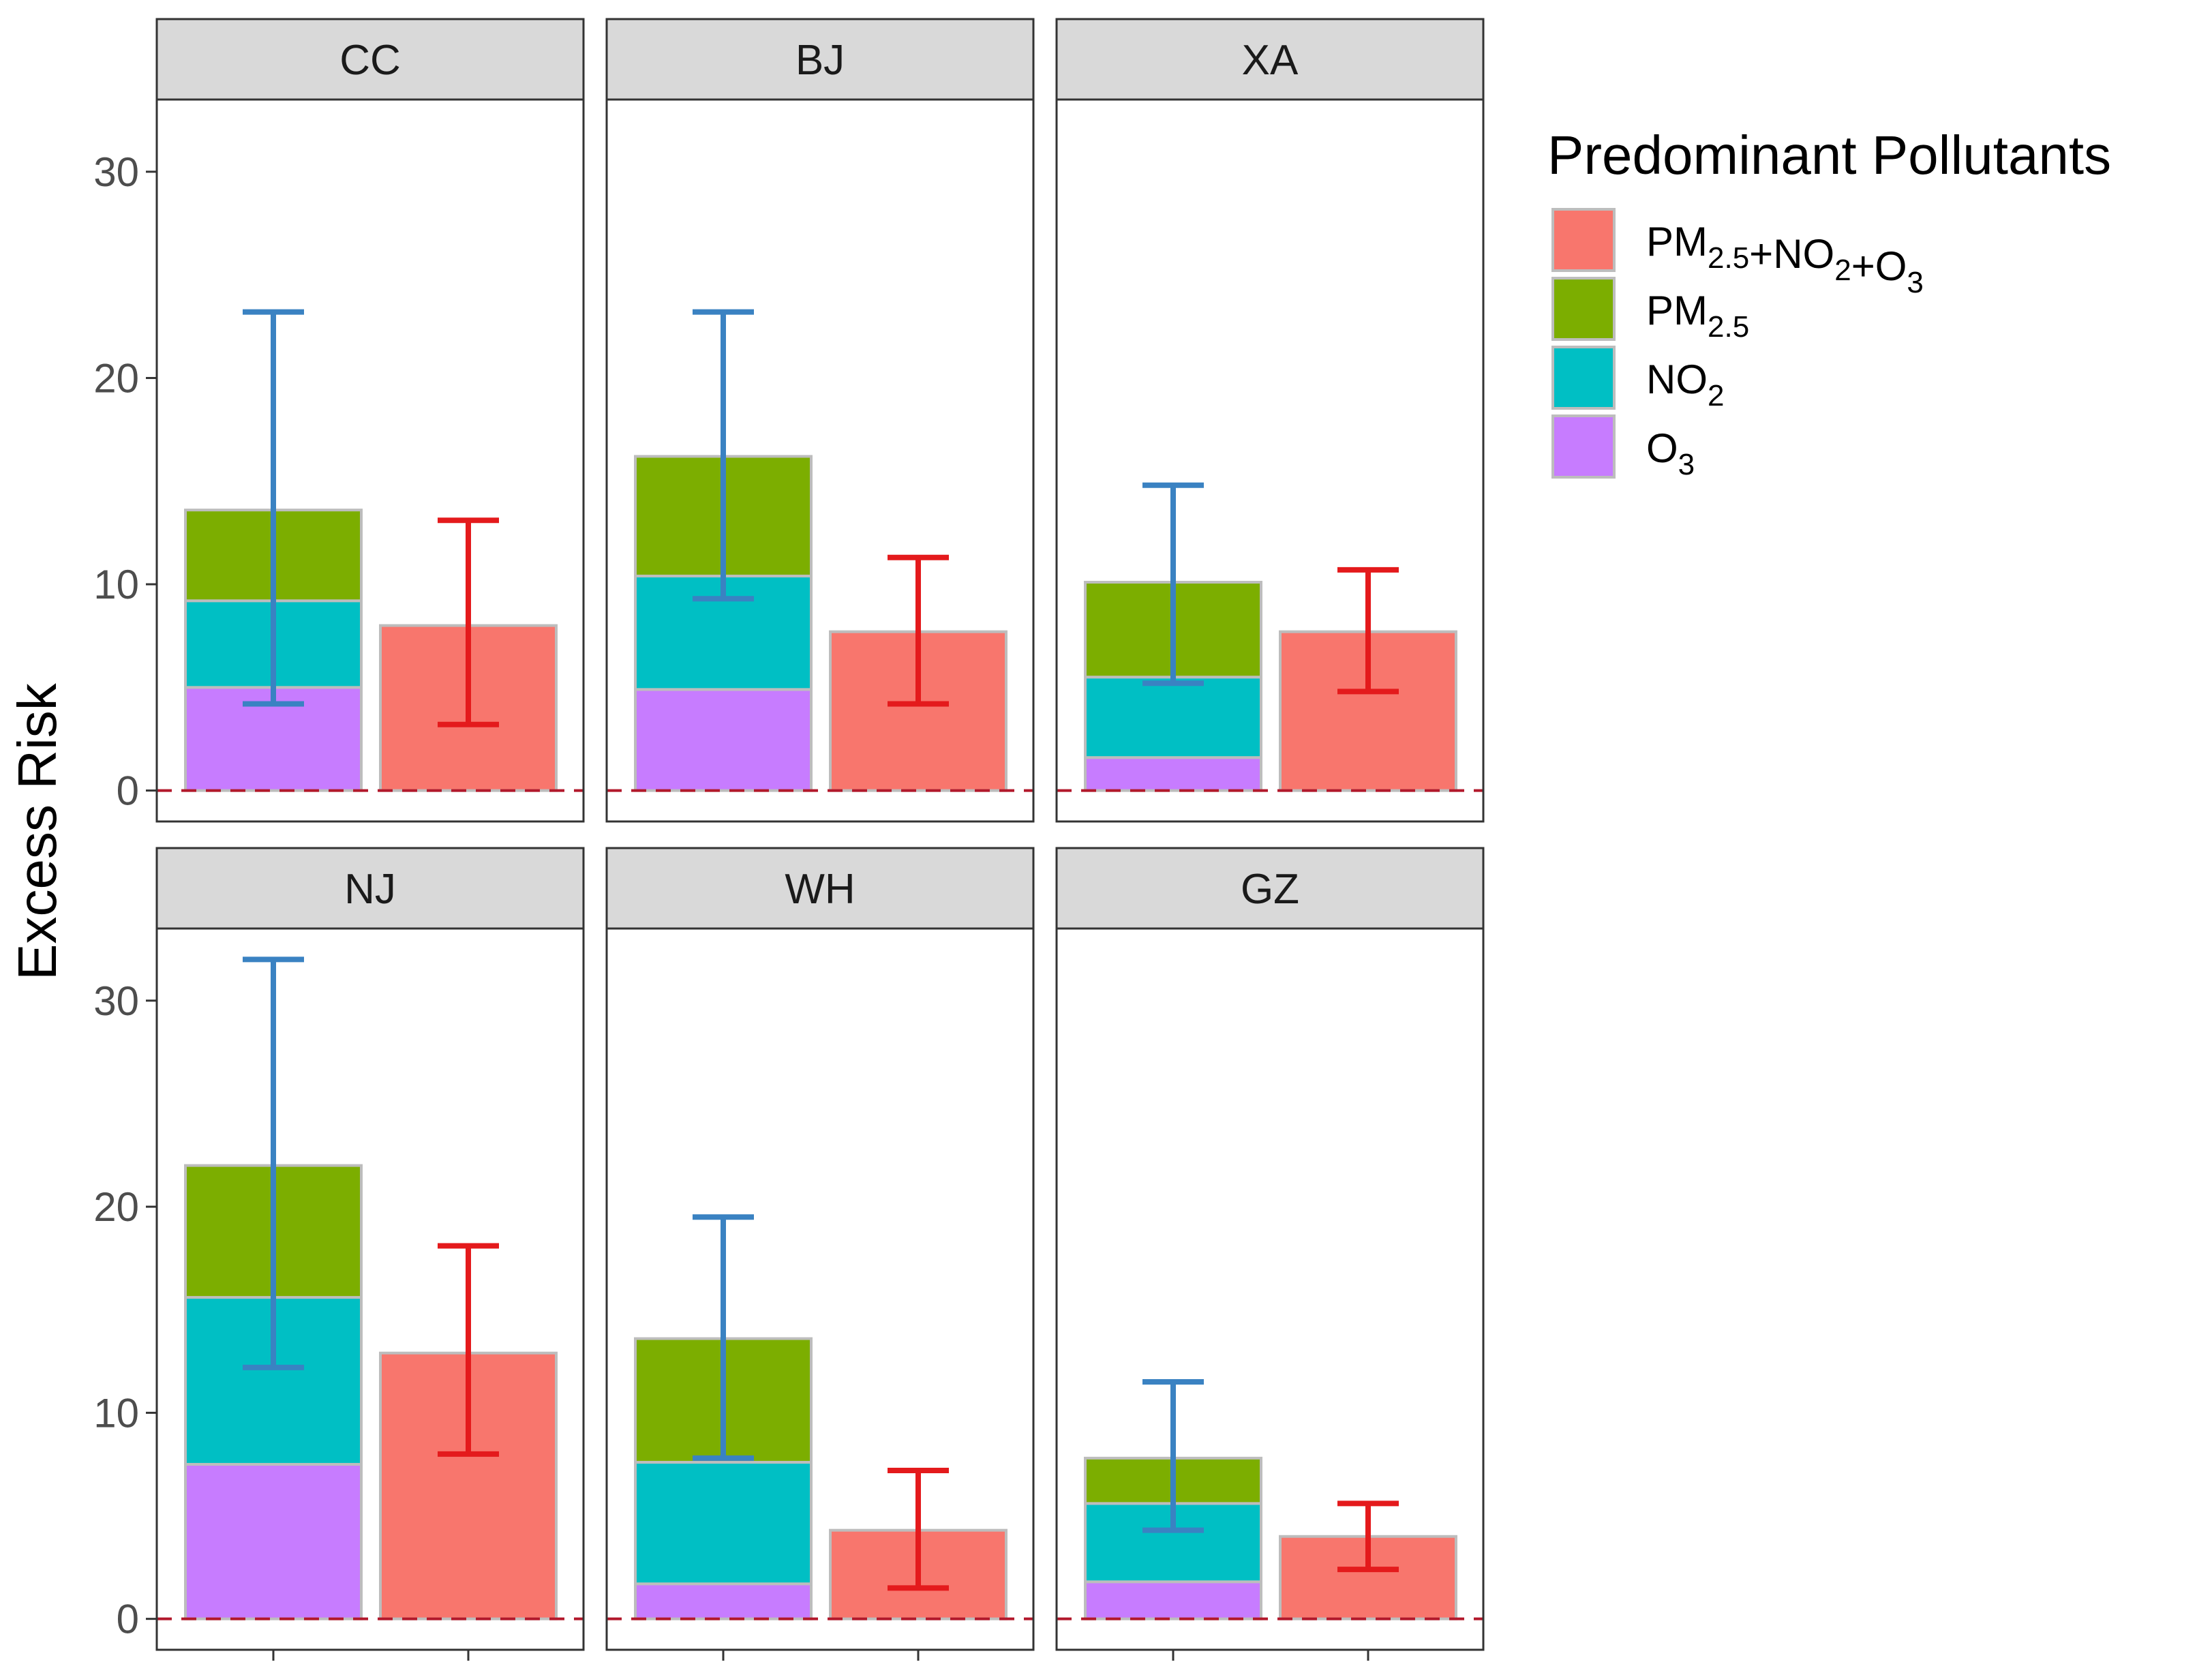 The width and height of the screenshot is (2212, 1675). What do you see at coordinates (1623, 447) in the screenshot?
I see `legend-entry-o3: O3` at bounding box center [1623, 447].